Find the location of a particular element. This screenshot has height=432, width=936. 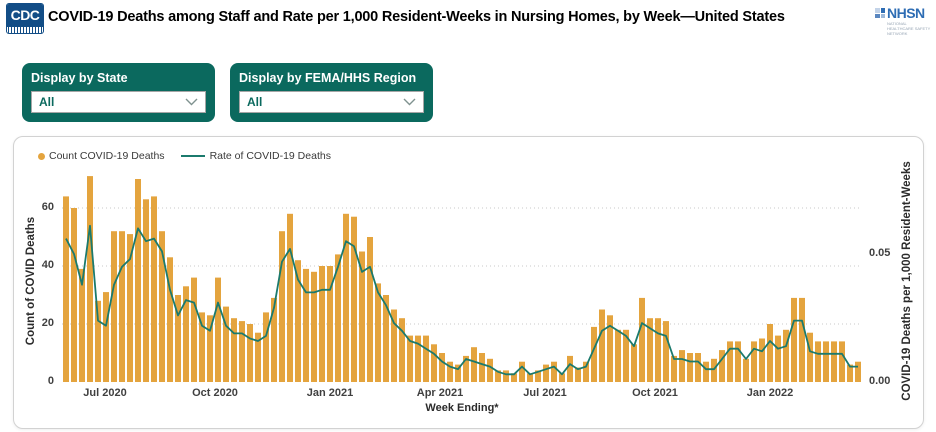

legend-item-count: Count COVID-19 Deaths is located at coordinates (101, 156).